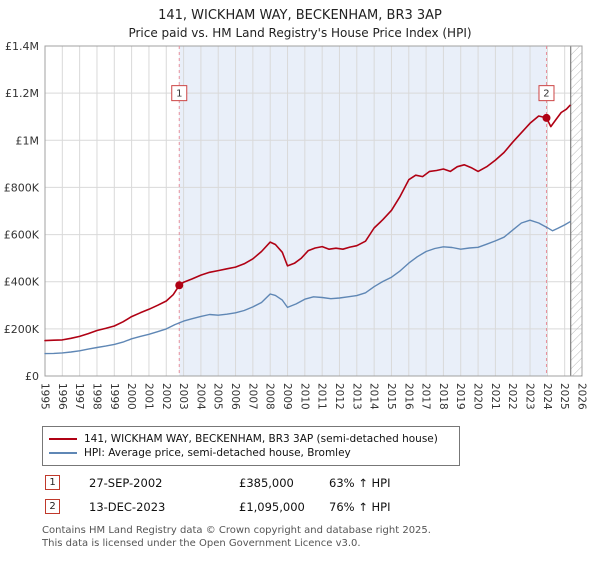 The width and height of the screenshot is (600, 568). I want to click on svg-text: 2019, so click(460, 396).